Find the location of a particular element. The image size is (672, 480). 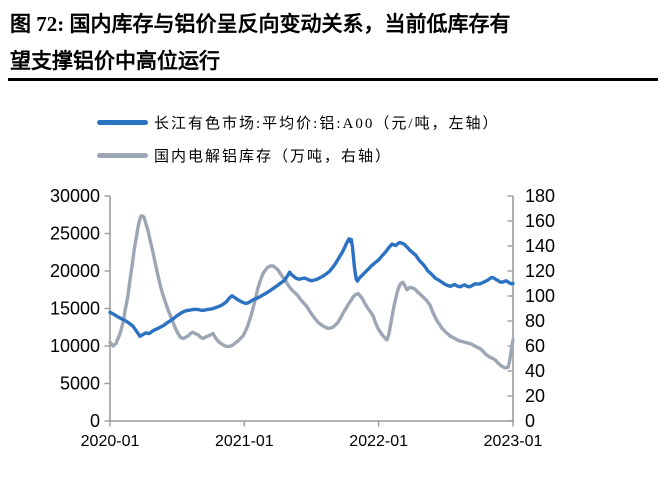

right-axis-tick-label: 0 is located at coordinates (530, 421).